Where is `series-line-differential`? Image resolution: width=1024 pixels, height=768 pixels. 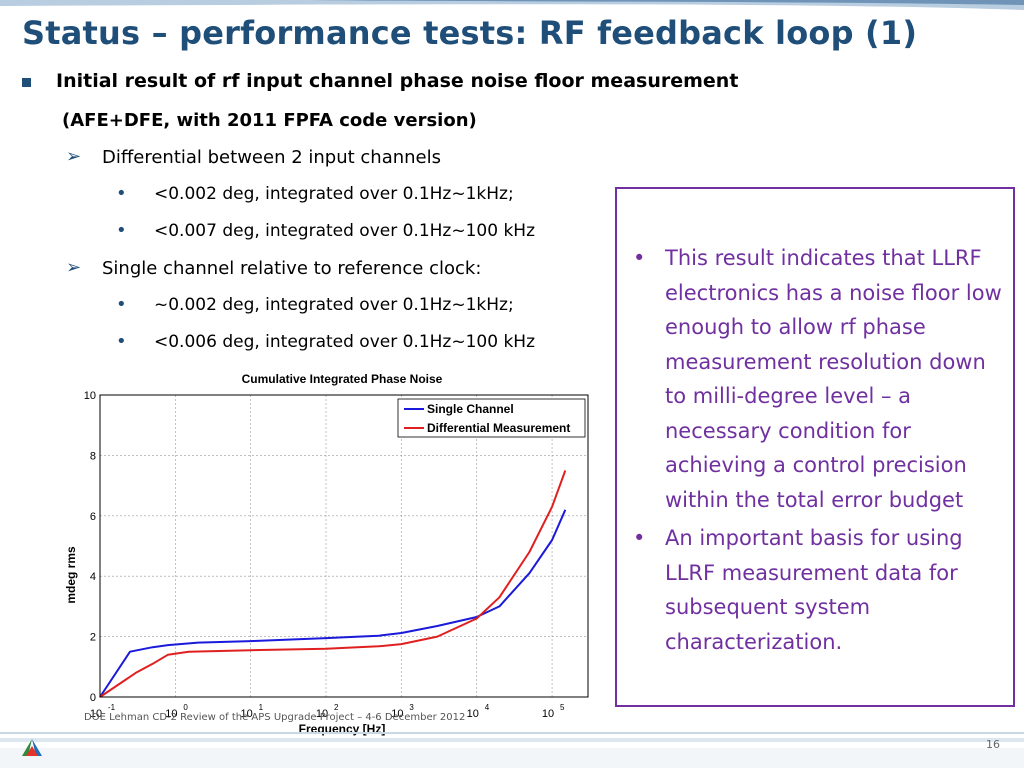
series-line-differential is located at coordinates (333, 584).